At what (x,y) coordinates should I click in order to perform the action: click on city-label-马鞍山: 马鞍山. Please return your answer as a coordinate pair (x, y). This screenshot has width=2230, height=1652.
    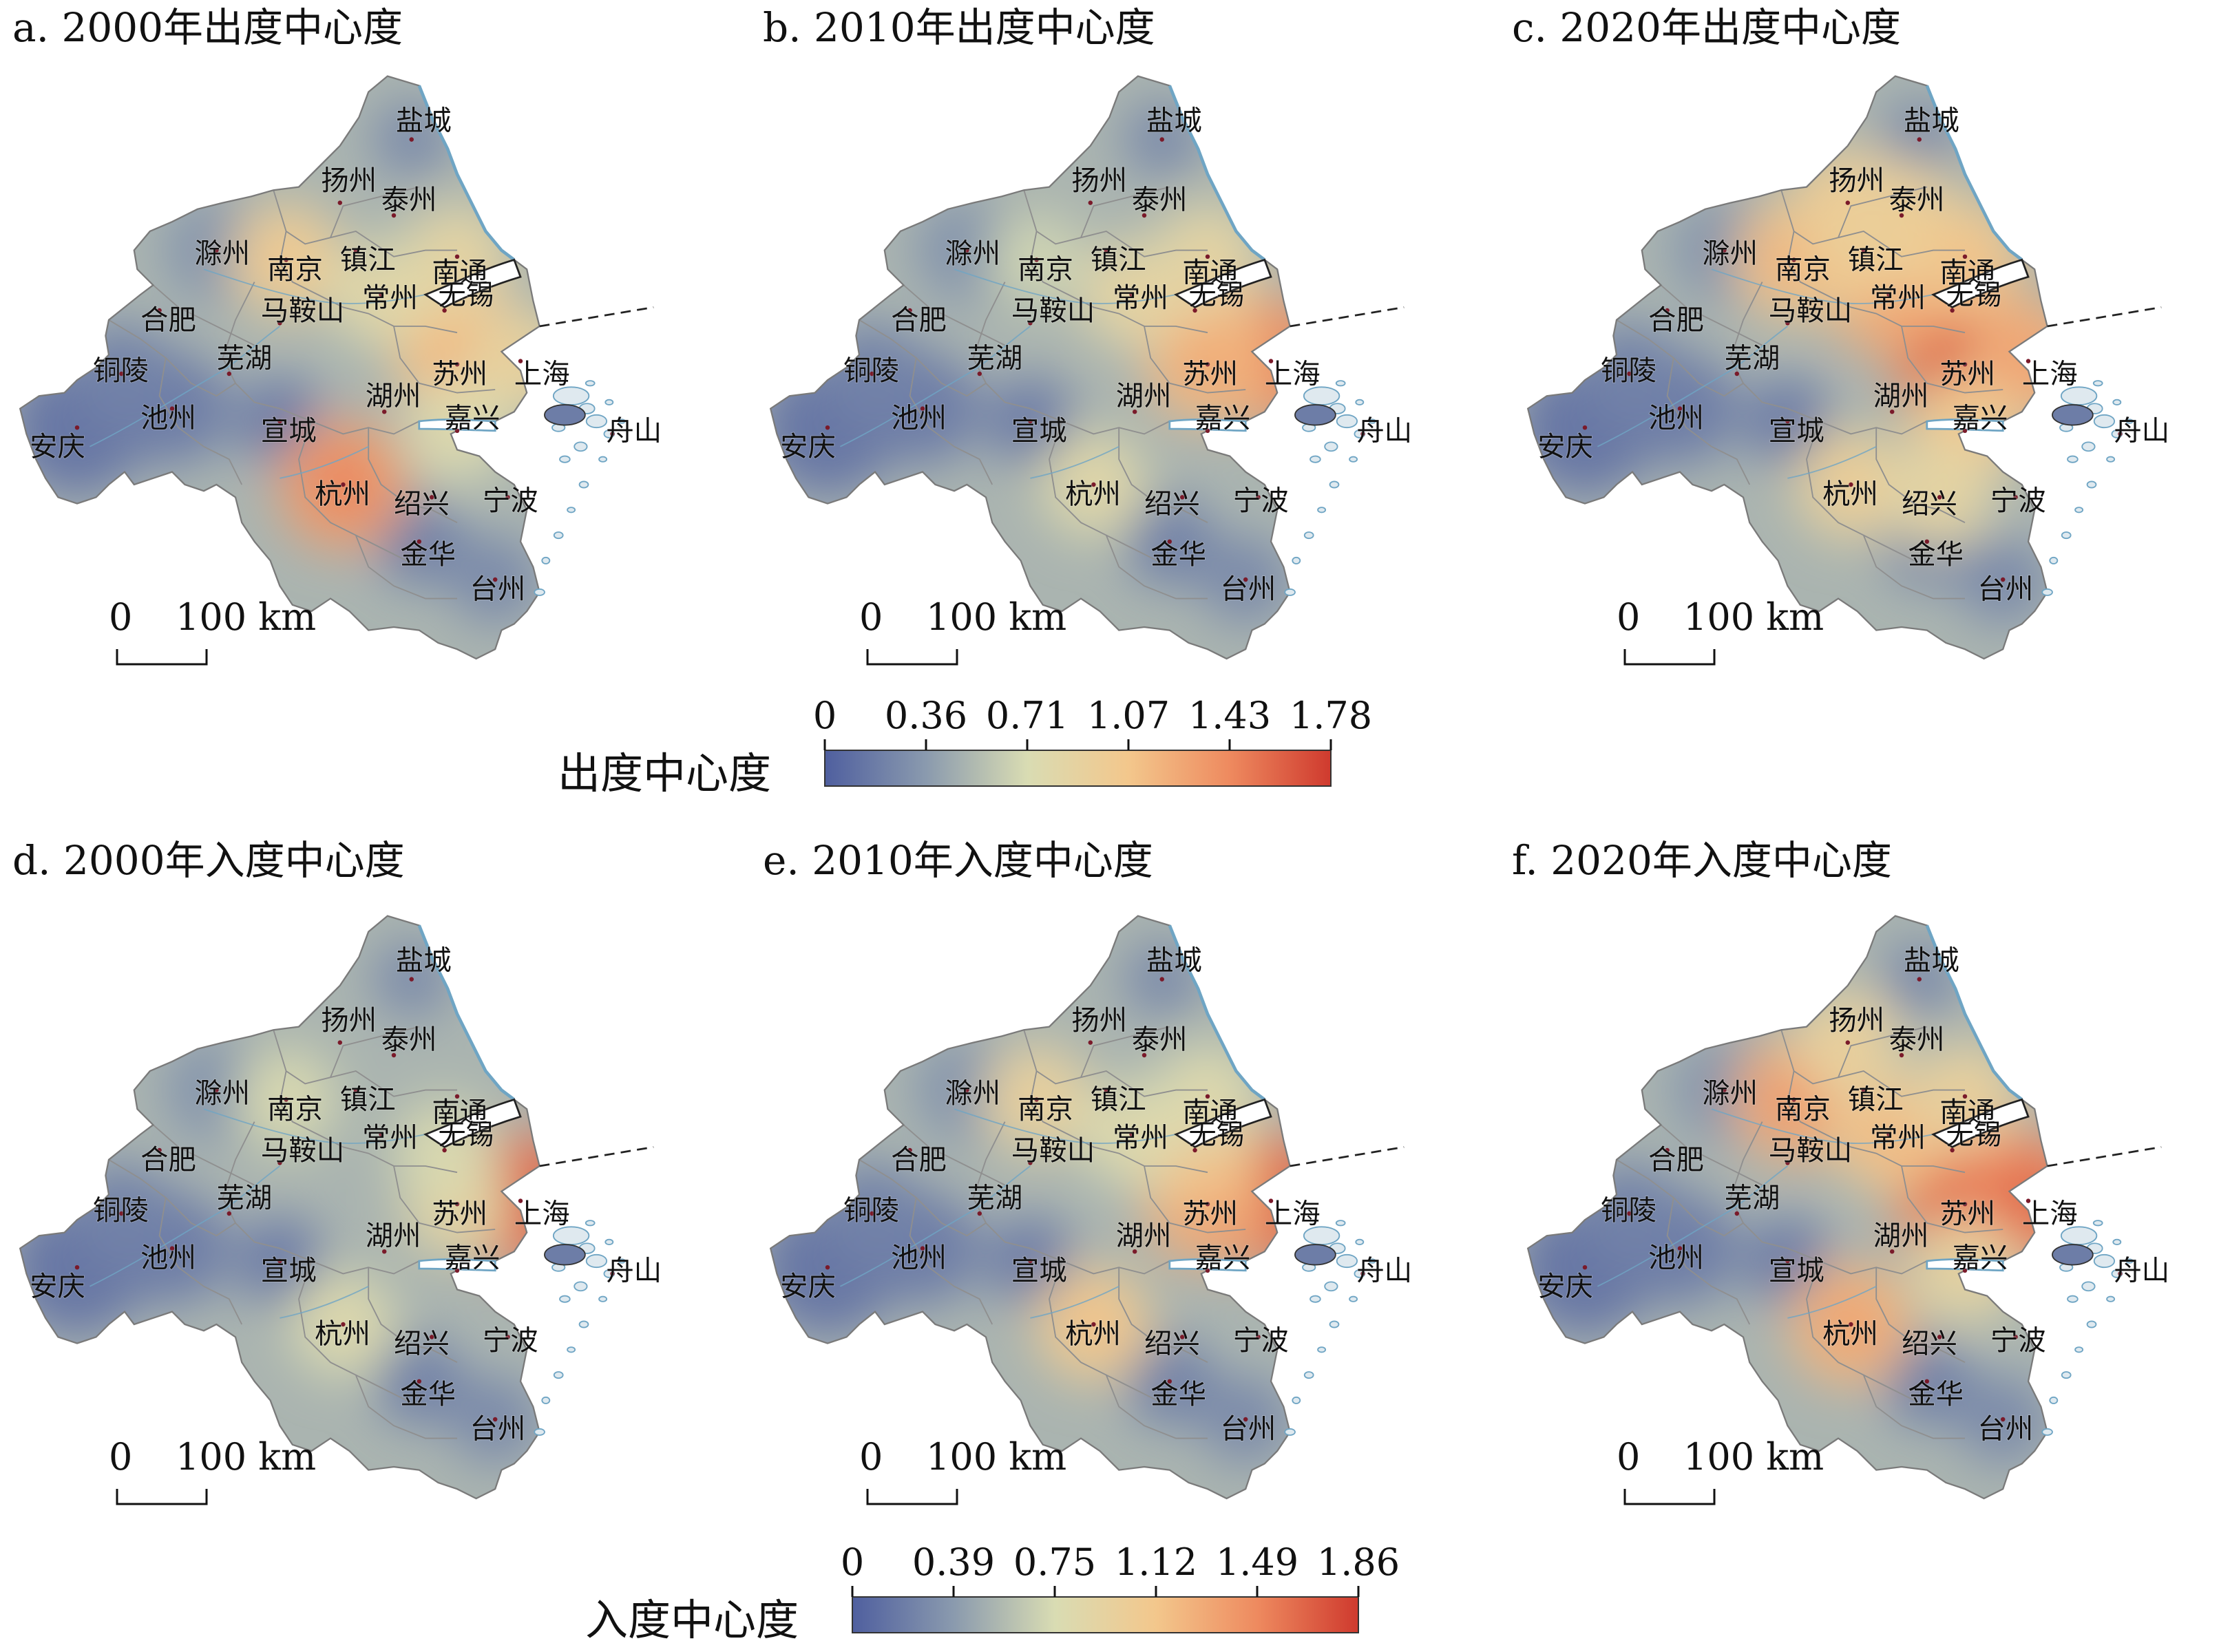
    Looking at the image, I should click on (302, 1151).